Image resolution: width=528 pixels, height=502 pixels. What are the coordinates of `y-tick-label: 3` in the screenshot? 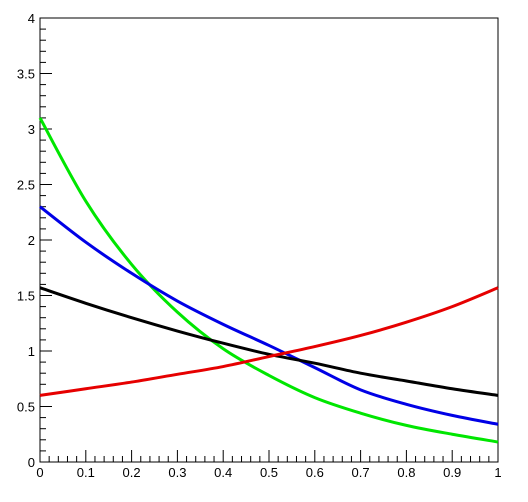 It's located at (31, 129).